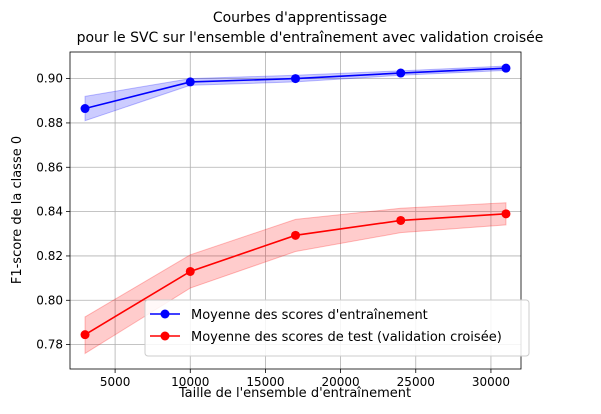 This screenshot has height=414, width=601. What do you see at coordinates (300, 18) in the screenshot?
I see `chart-title: Courbes d'apprentissage` at bounding box center [300, 18].